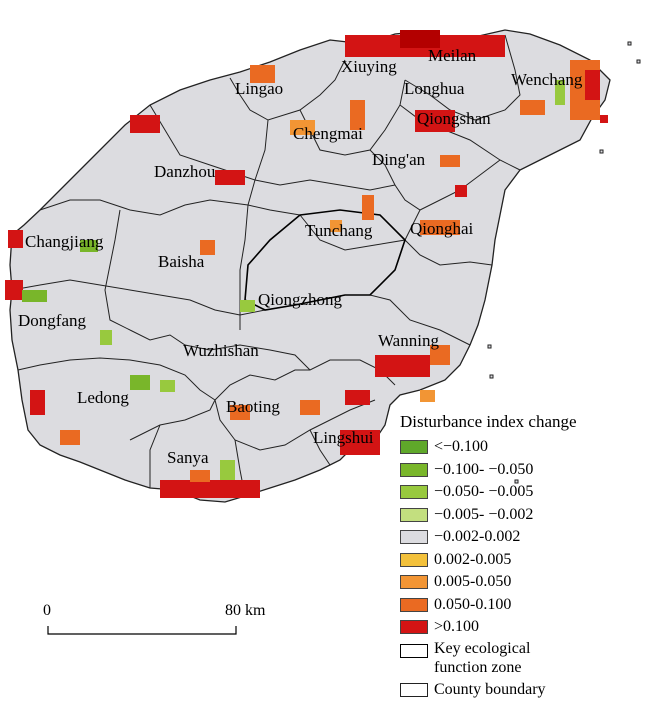  I want to click on legend-item: −0.050- −0.005, so click(522, 492).